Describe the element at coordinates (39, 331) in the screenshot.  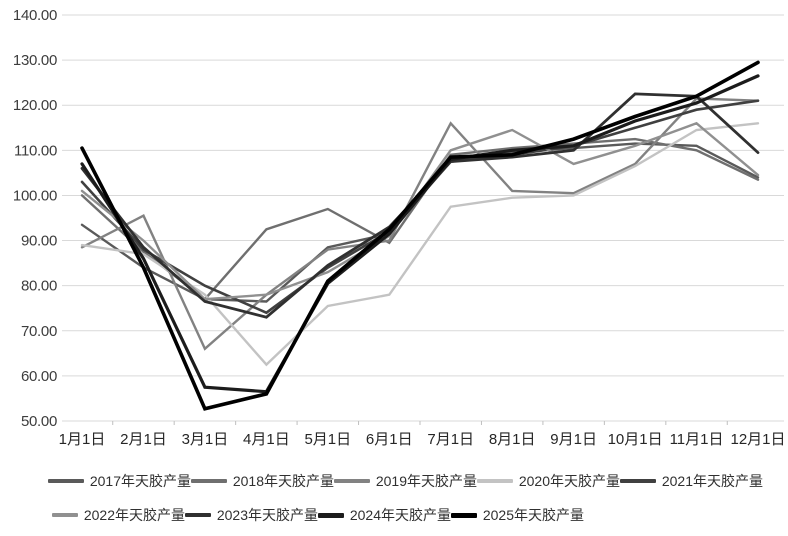
I see `y-axis-tick-label: 70.00` at that location.